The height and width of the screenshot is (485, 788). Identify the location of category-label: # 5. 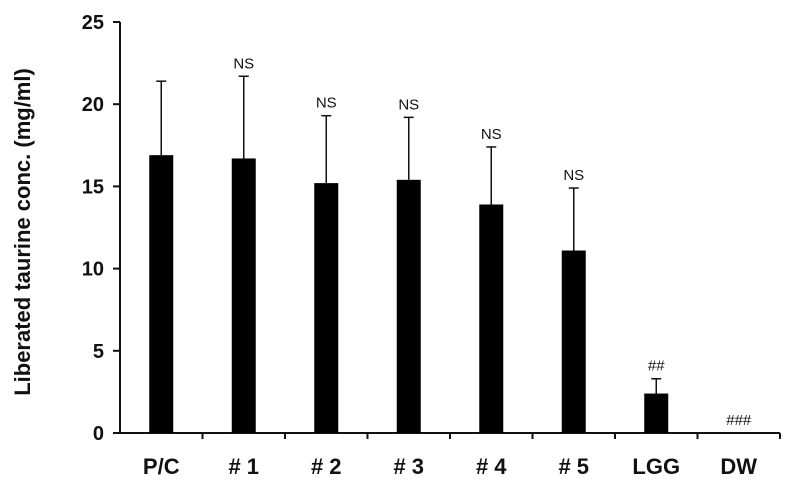
(573, 466).